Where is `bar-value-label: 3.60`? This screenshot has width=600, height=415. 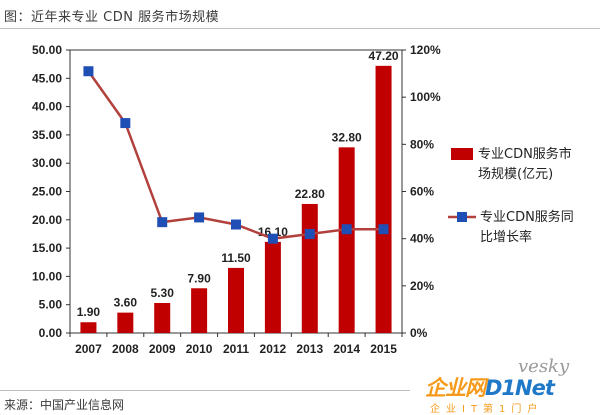 bar-value-label: 3.60 is located at coordinates (126, 303).